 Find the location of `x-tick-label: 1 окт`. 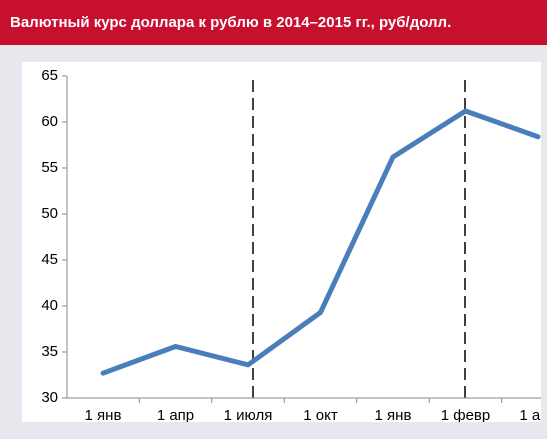

x-tick-label: 1 окт is located at coordinates (320, 415).